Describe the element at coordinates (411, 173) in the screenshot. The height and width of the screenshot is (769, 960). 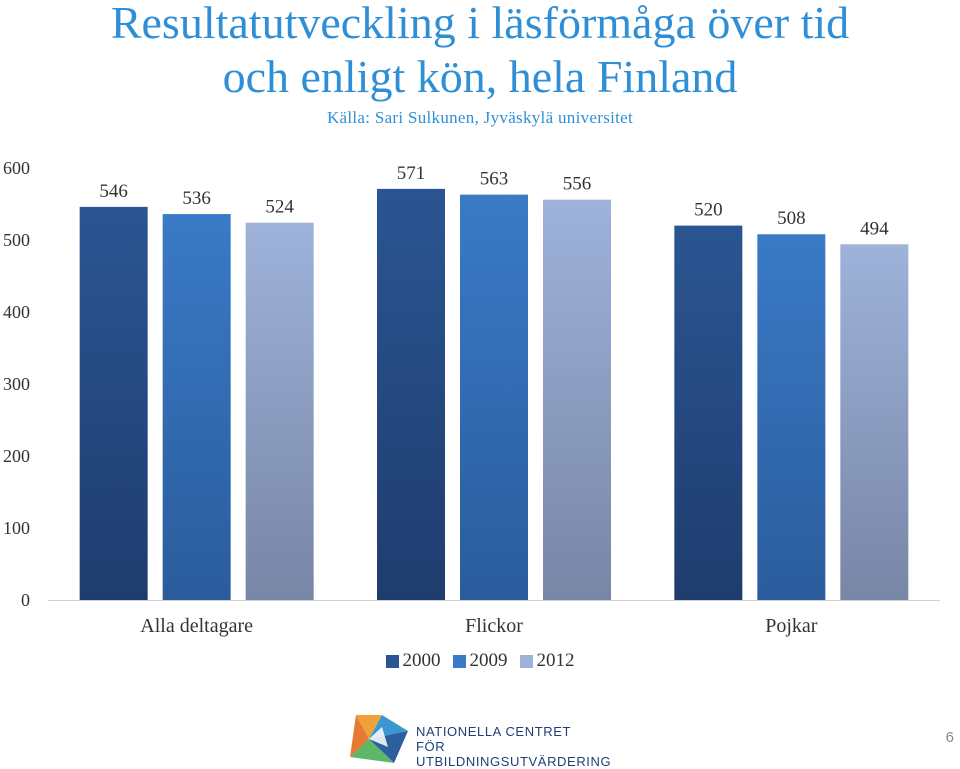
I see `data-label: 571` at that location.